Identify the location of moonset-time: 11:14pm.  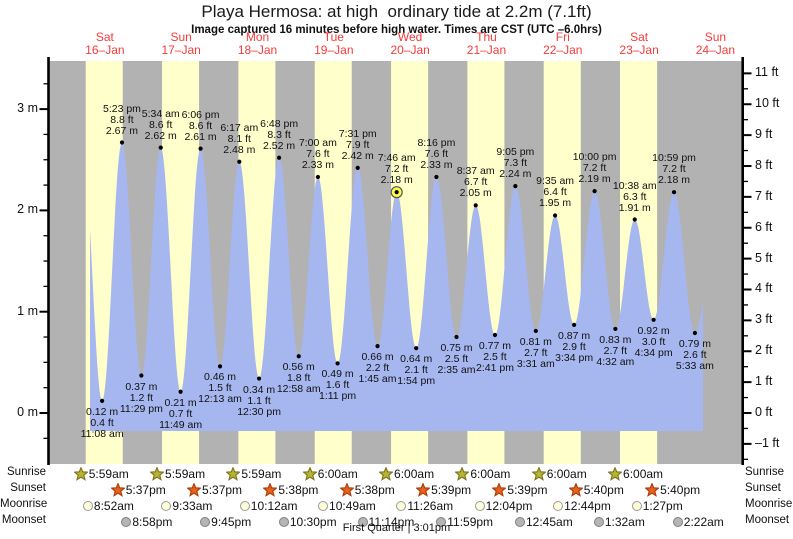
(391, 521).